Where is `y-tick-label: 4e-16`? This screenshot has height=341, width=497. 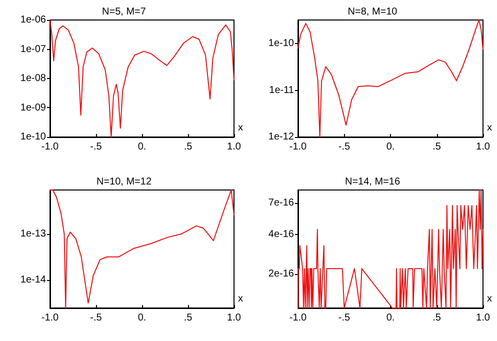
y-tick-label: 4e-16 is located at coordinates (281, 234).